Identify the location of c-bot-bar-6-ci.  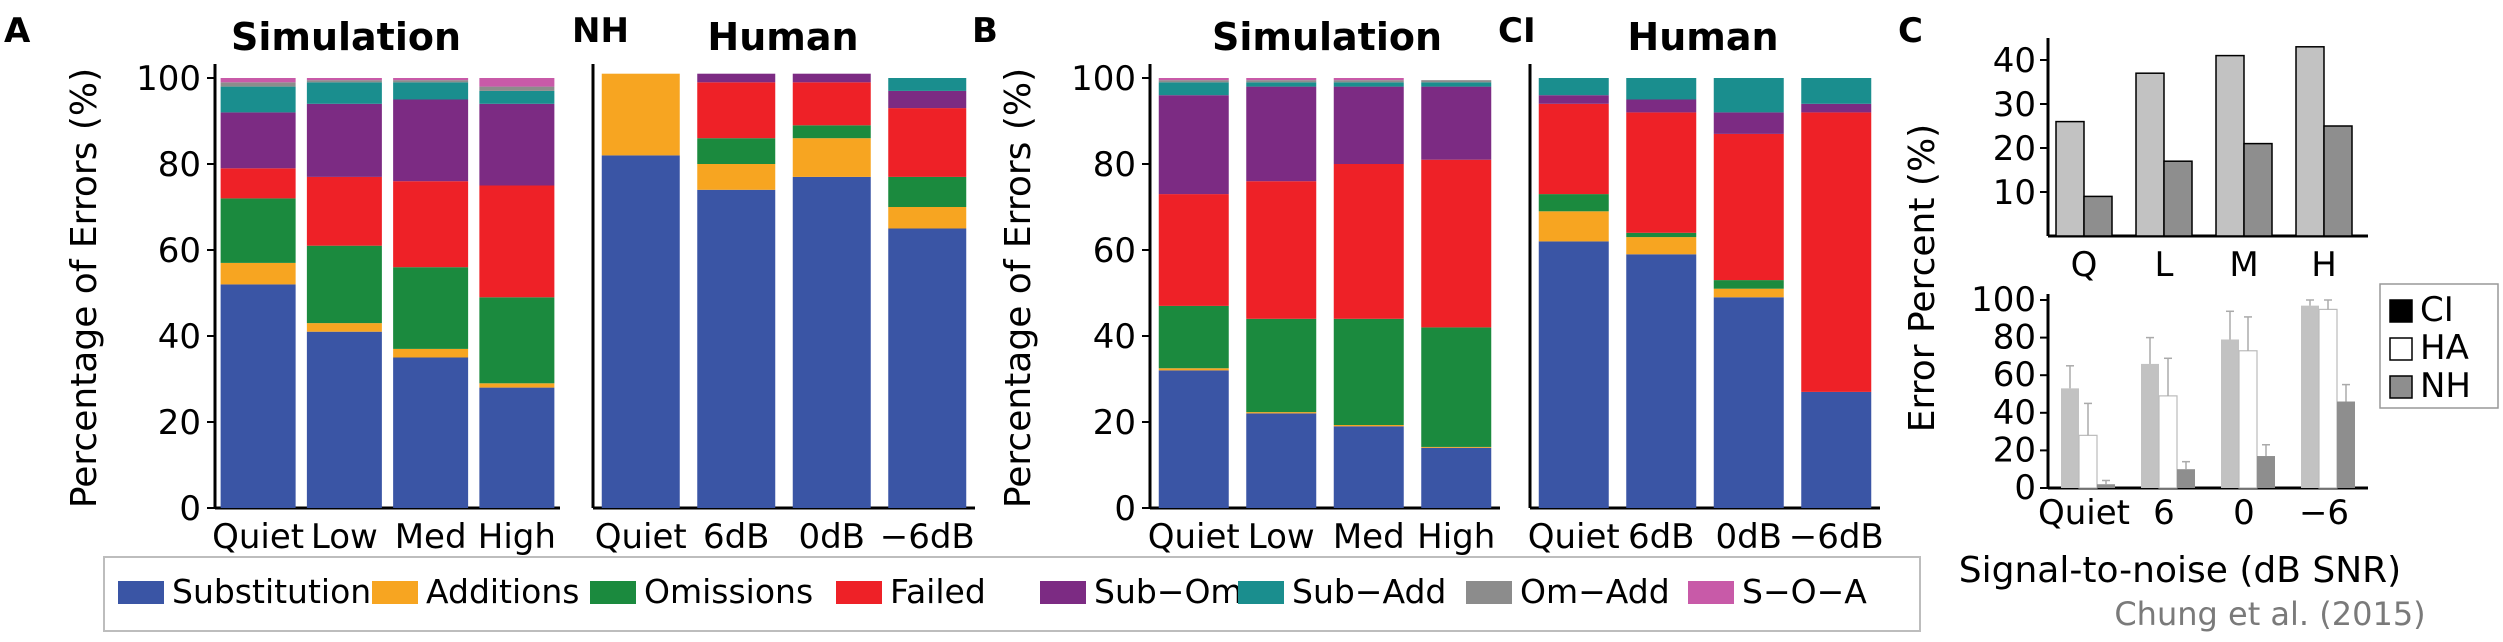
(2150, 425).